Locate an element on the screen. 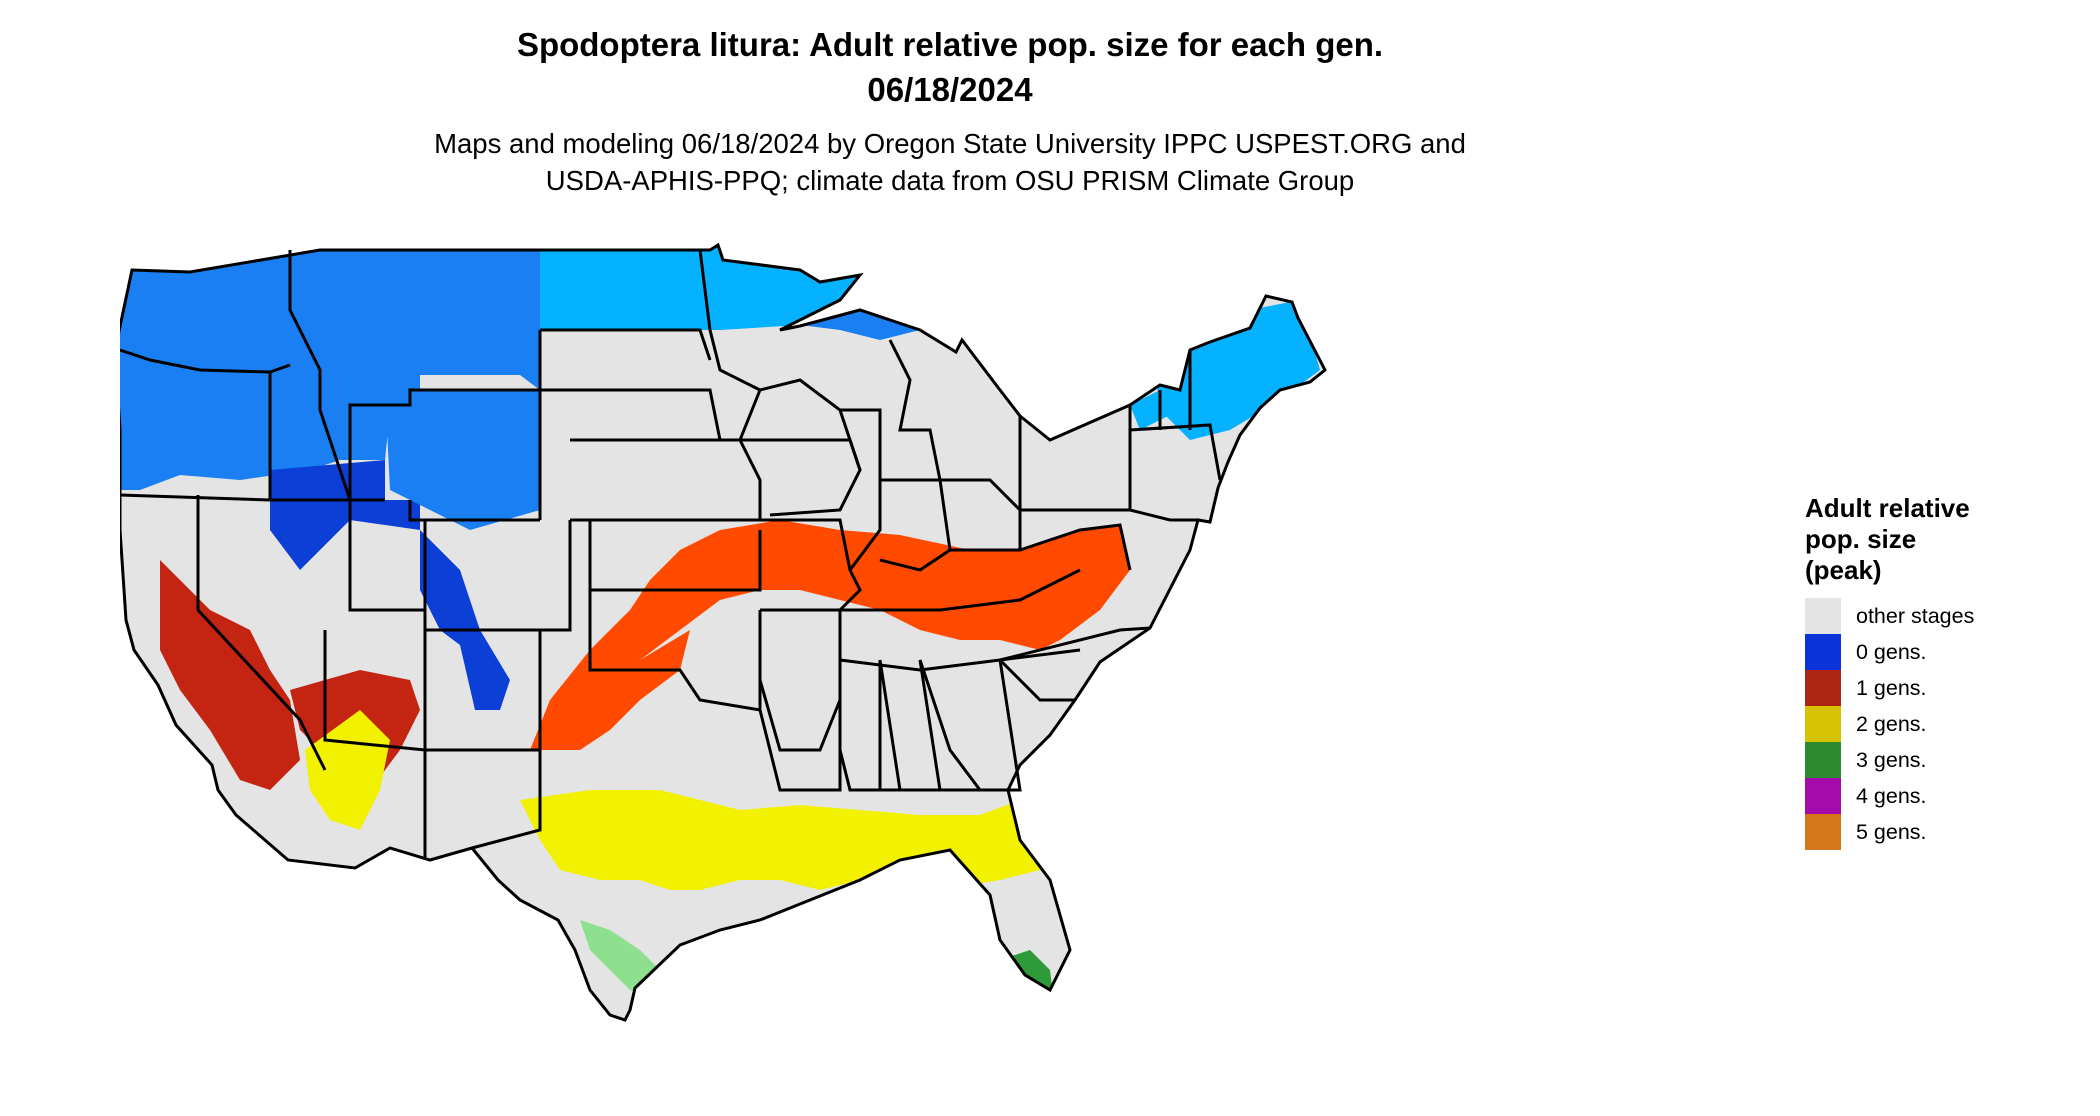 This screenshot has height=1116, width=2100. legend-item: 4 gens. is located at coordinates (1945, 796).